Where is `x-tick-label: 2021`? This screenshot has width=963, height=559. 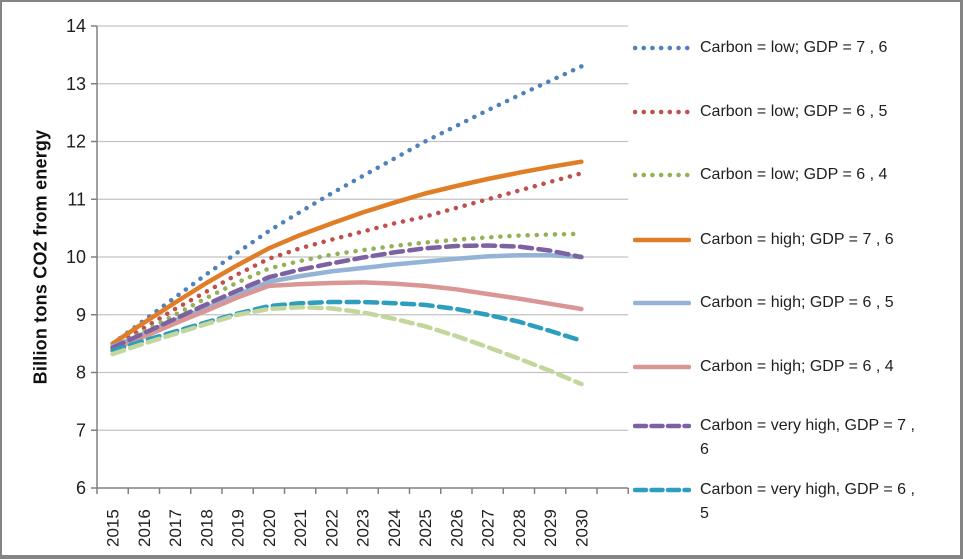 x-tick-label: 2021 is located at coordinates (300, 528).